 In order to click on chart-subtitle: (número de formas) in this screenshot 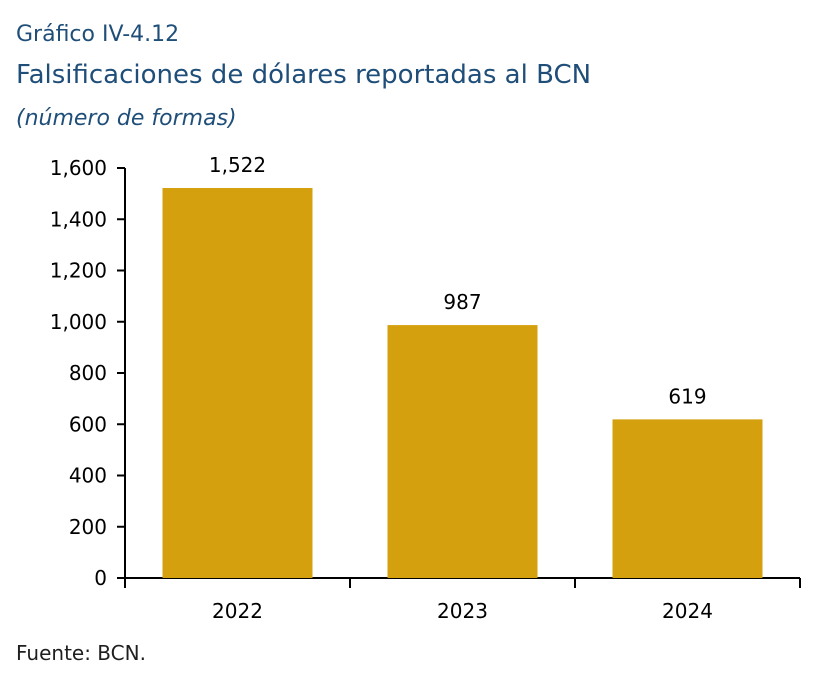, I will do `click(126, 118)`.